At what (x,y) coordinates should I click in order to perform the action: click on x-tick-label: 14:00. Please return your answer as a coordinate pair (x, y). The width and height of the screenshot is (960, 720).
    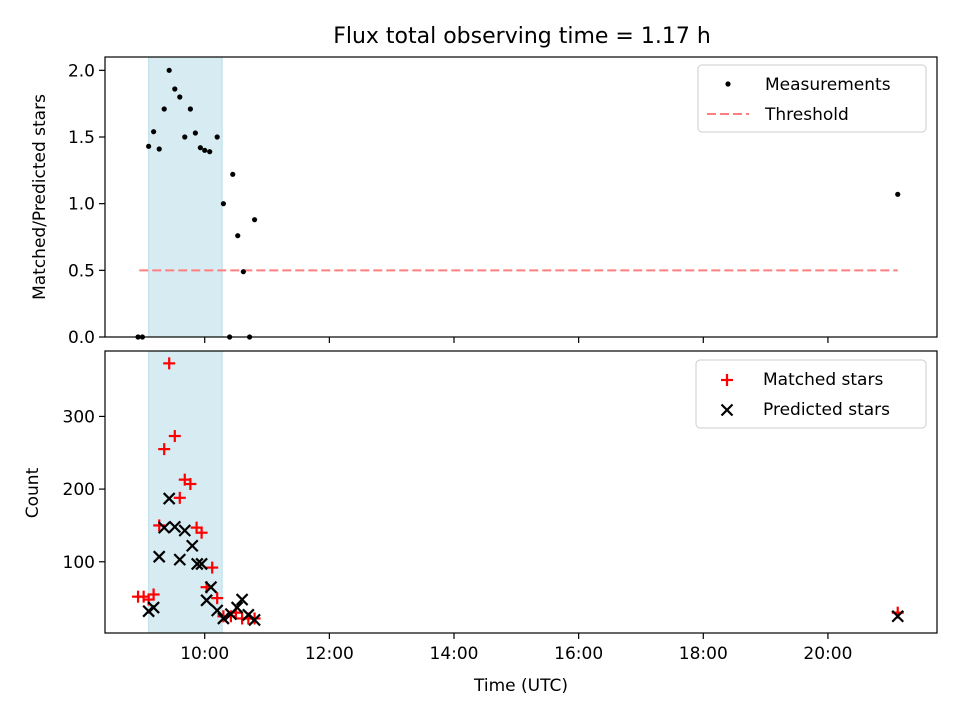
    Looking at the image, I should click on (454, 654).